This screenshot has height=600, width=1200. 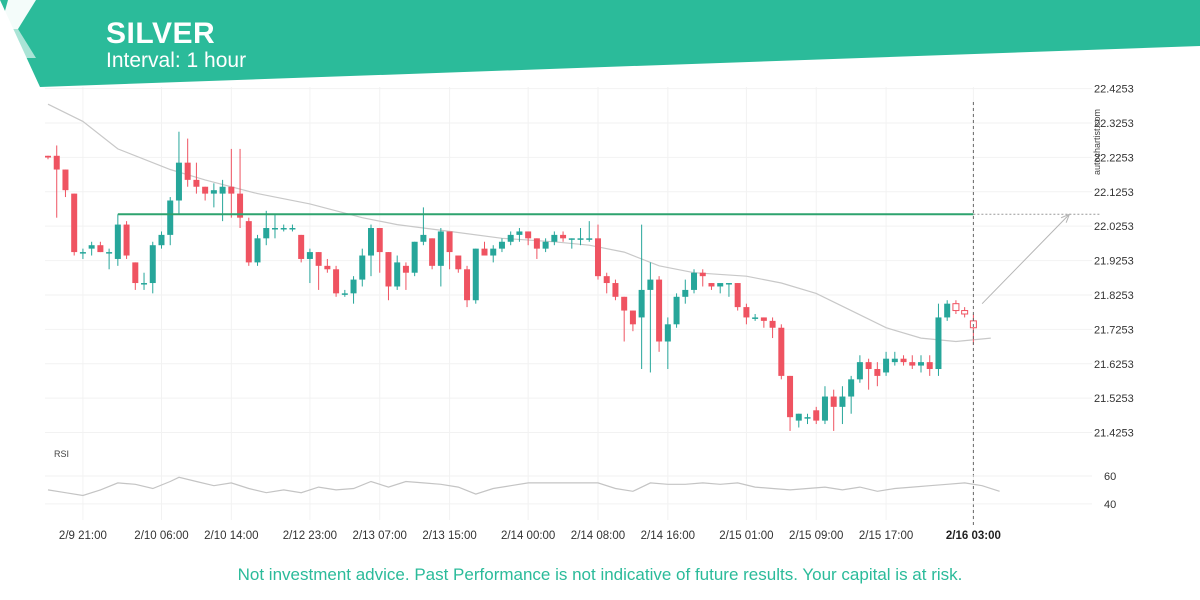 I want to click on forecast-arrow-line, so click(x=1025, y=259).